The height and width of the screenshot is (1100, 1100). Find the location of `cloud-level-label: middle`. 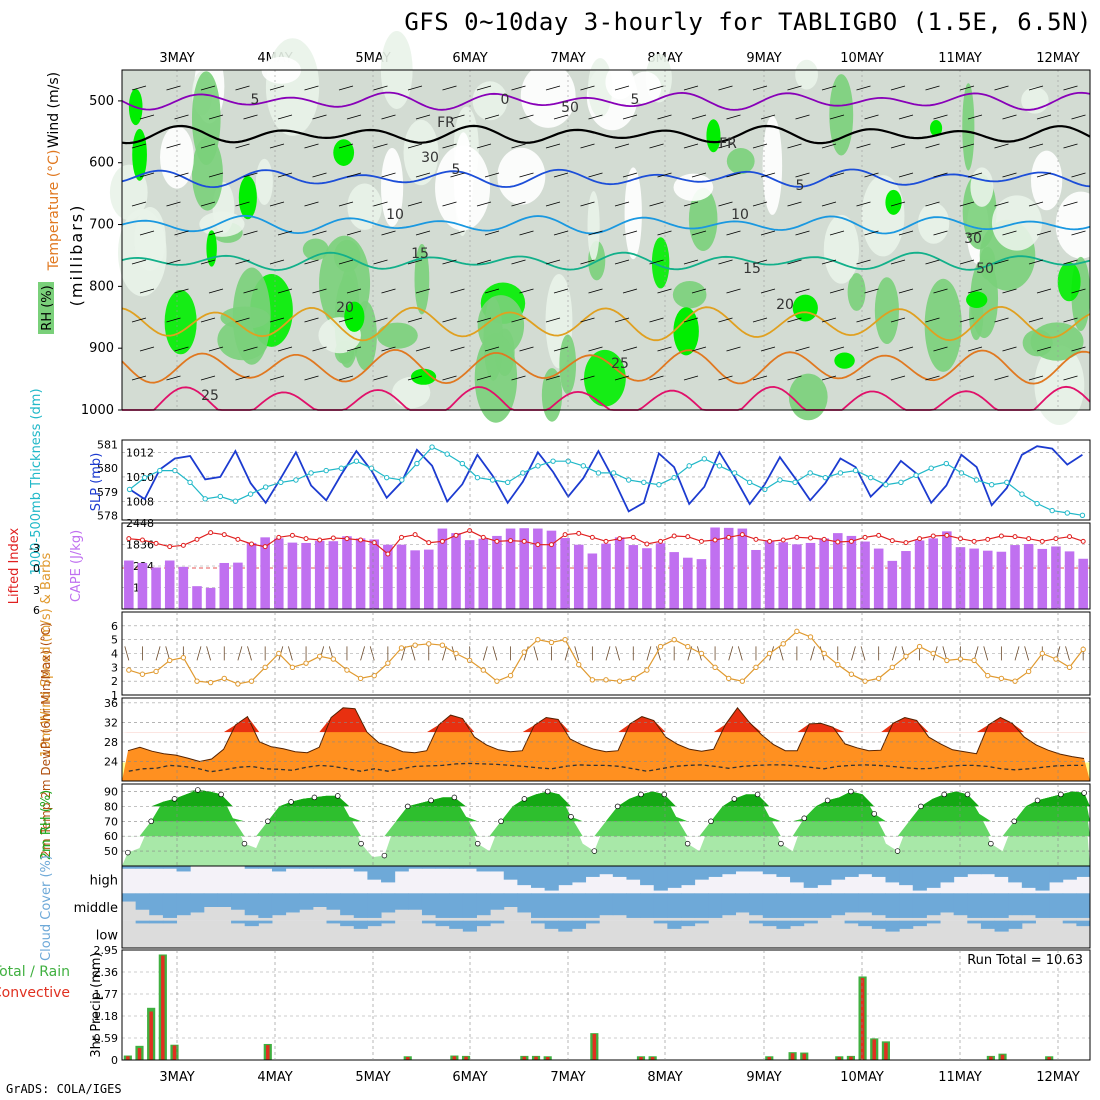

cloud-level-label: middle is located at coordinates (96, 908).